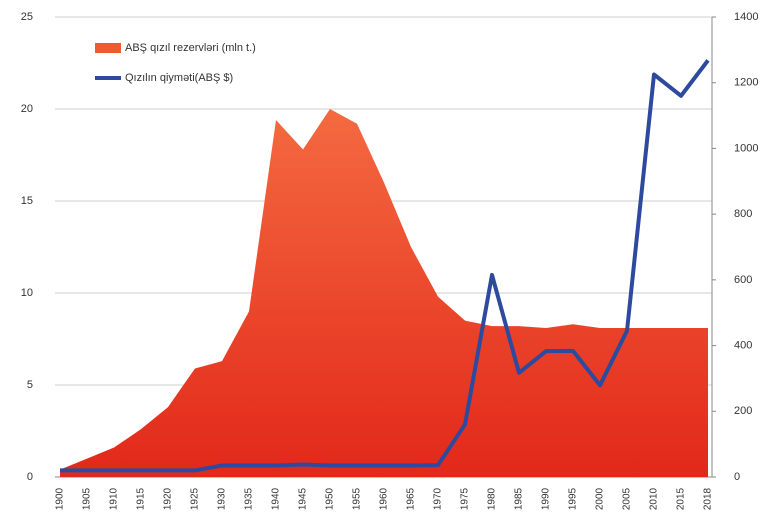  I want to click on y2-tick-label: 800, so click(743, 214).